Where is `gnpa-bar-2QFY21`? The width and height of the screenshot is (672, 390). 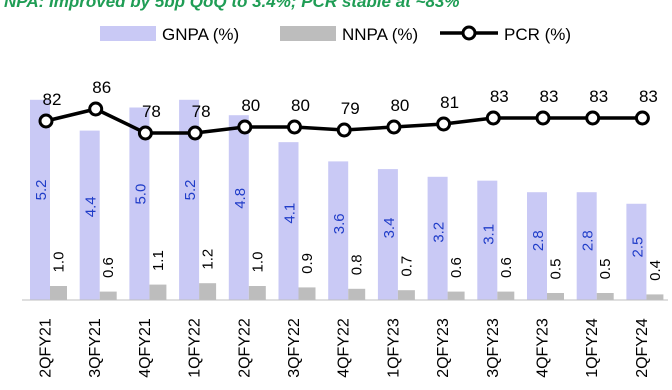
gnpa-bar-2QFY21 is located at coordinates (40, 199).